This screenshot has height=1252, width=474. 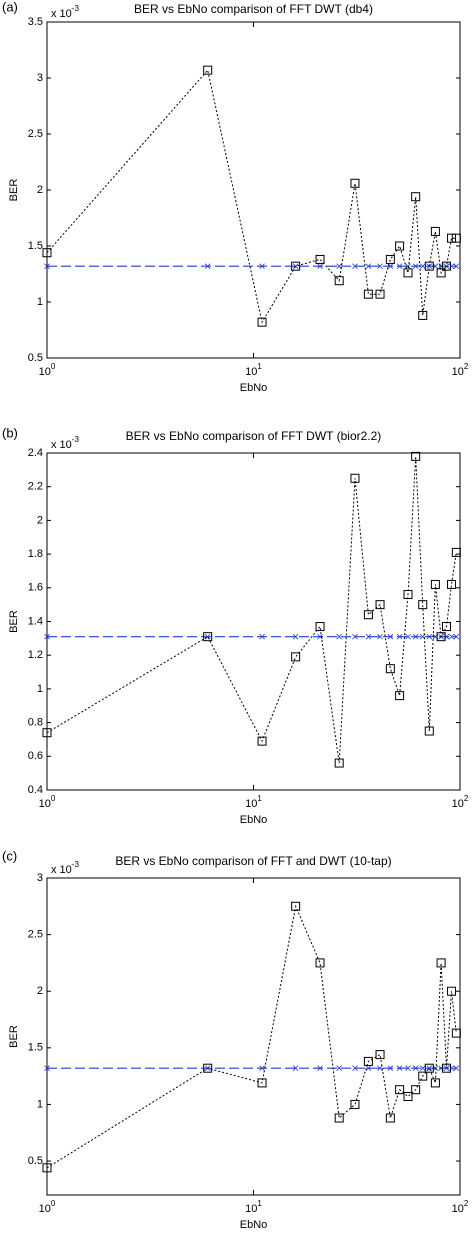 I want to click on y-tick-label: 2.4, so click(x=35, y=453).